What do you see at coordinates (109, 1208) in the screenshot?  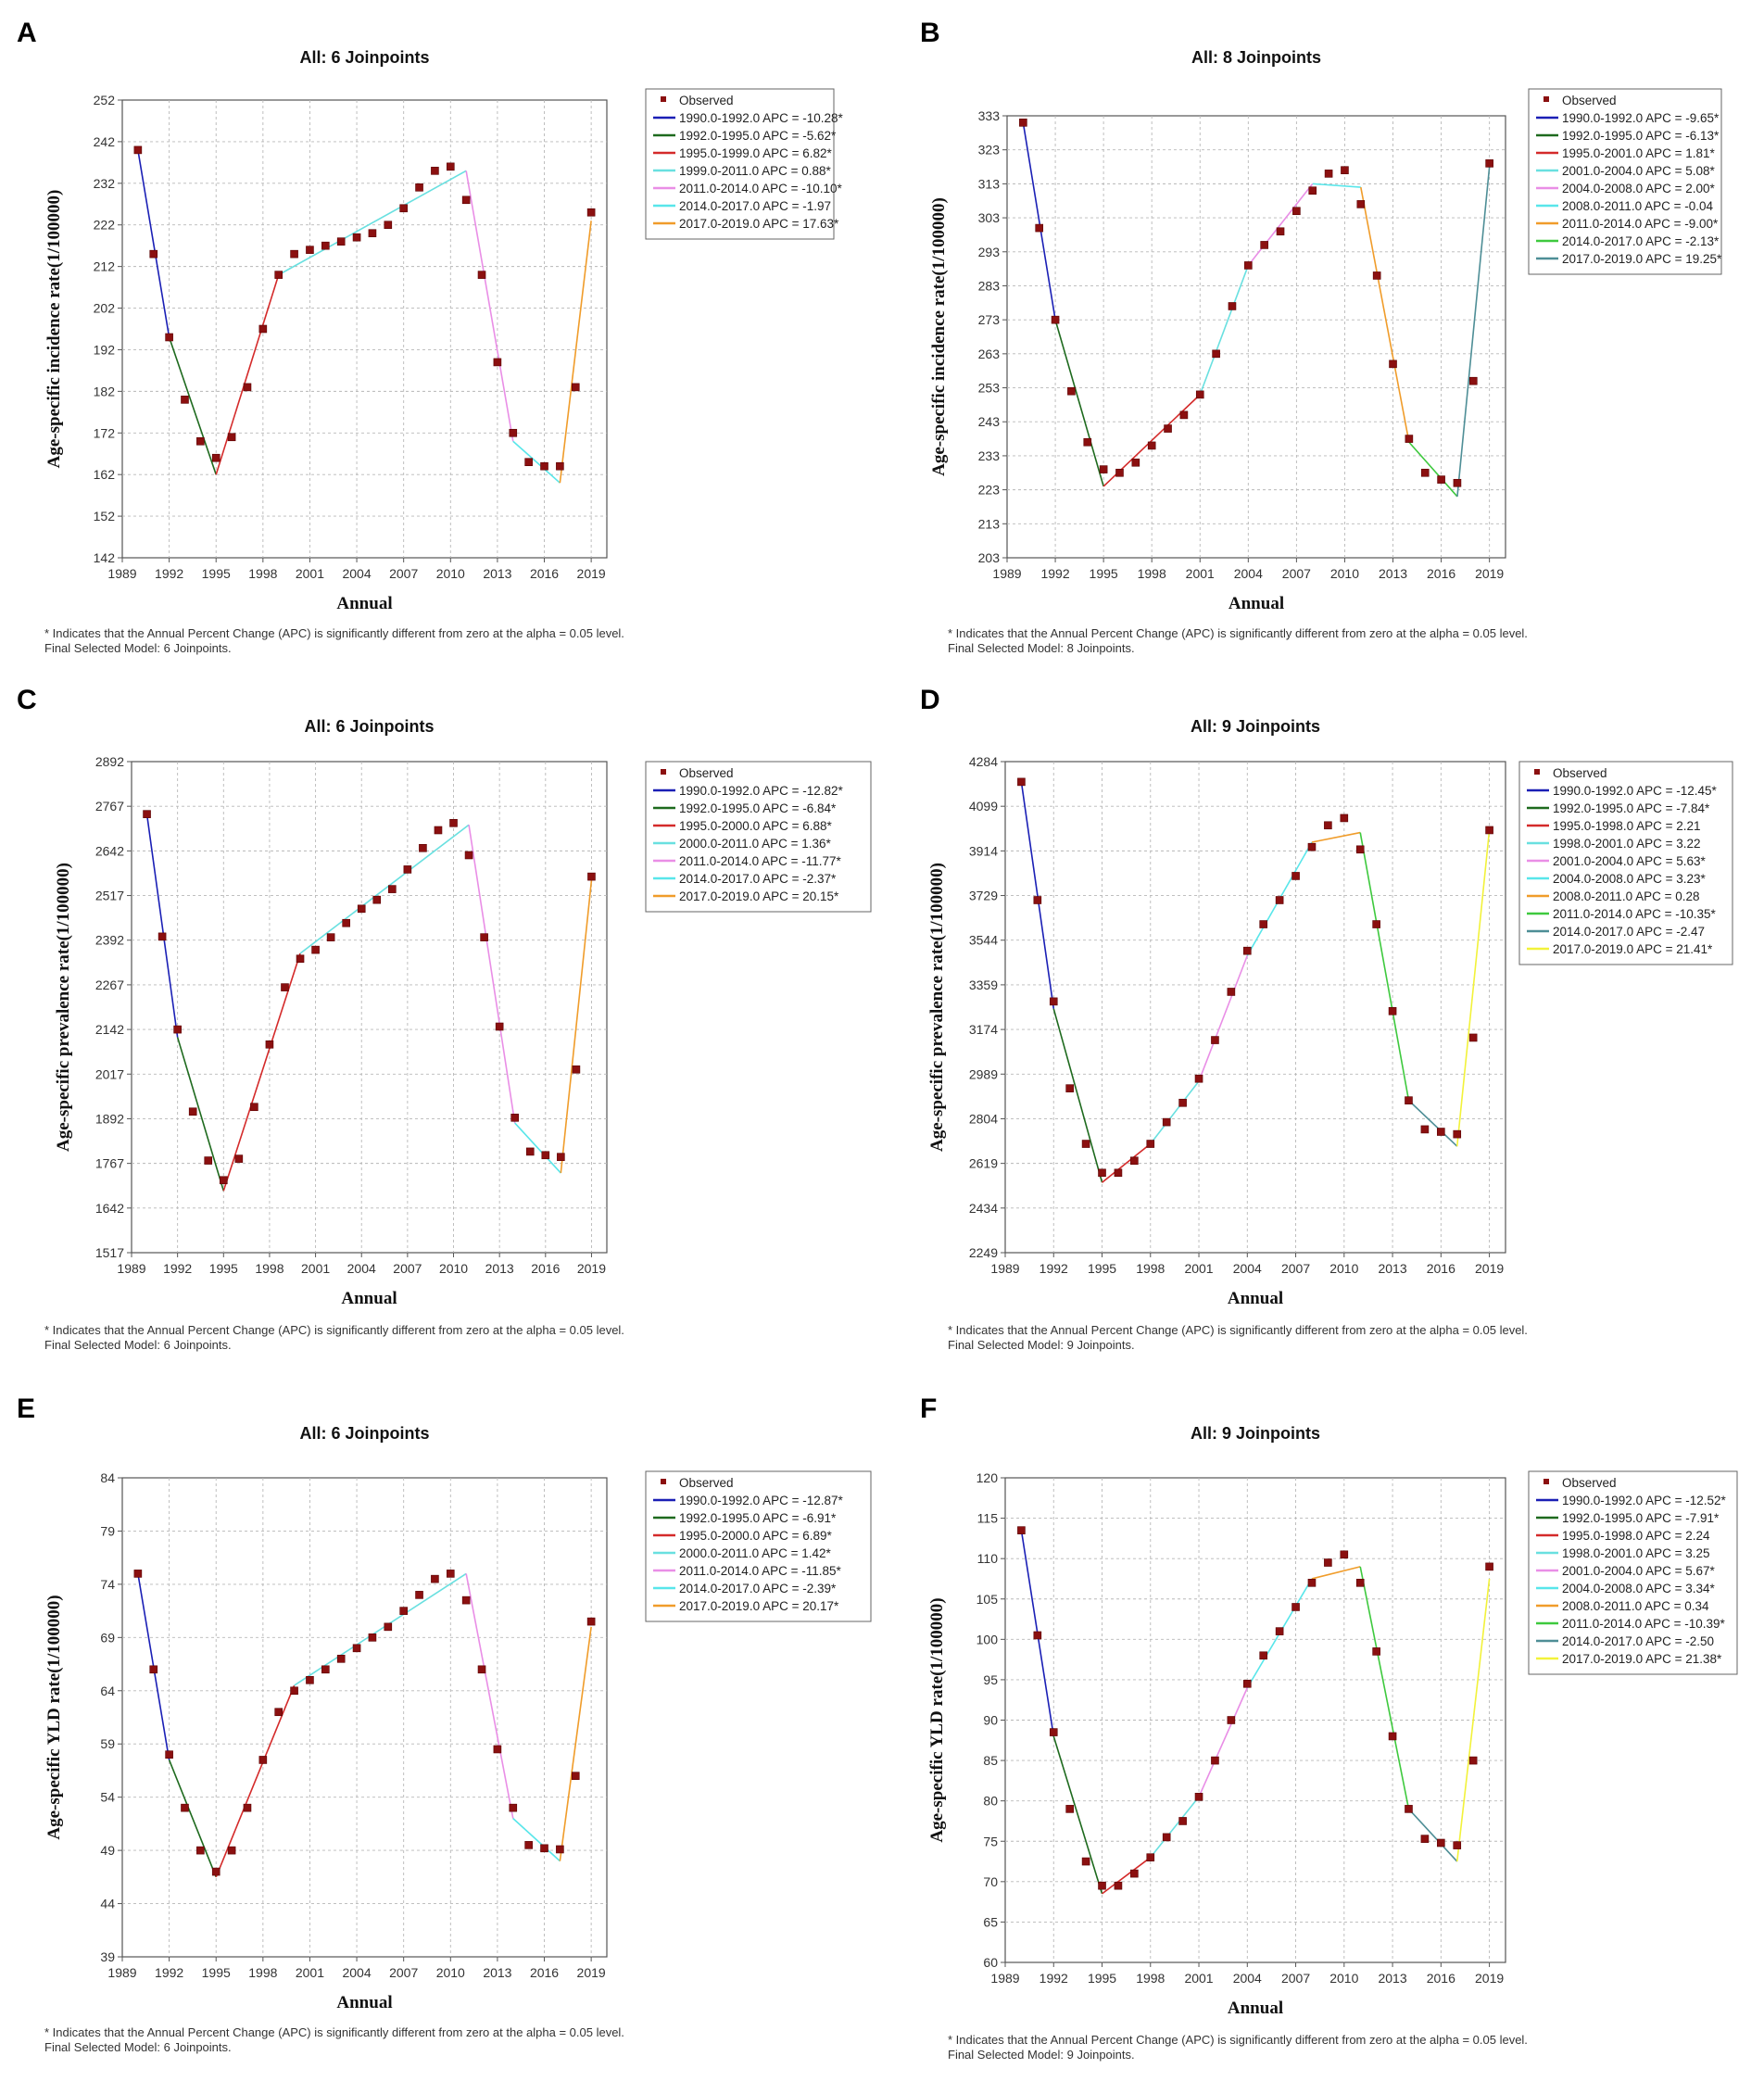 I see `y-tick-label: 1642` at bounding box center [109, 1208].